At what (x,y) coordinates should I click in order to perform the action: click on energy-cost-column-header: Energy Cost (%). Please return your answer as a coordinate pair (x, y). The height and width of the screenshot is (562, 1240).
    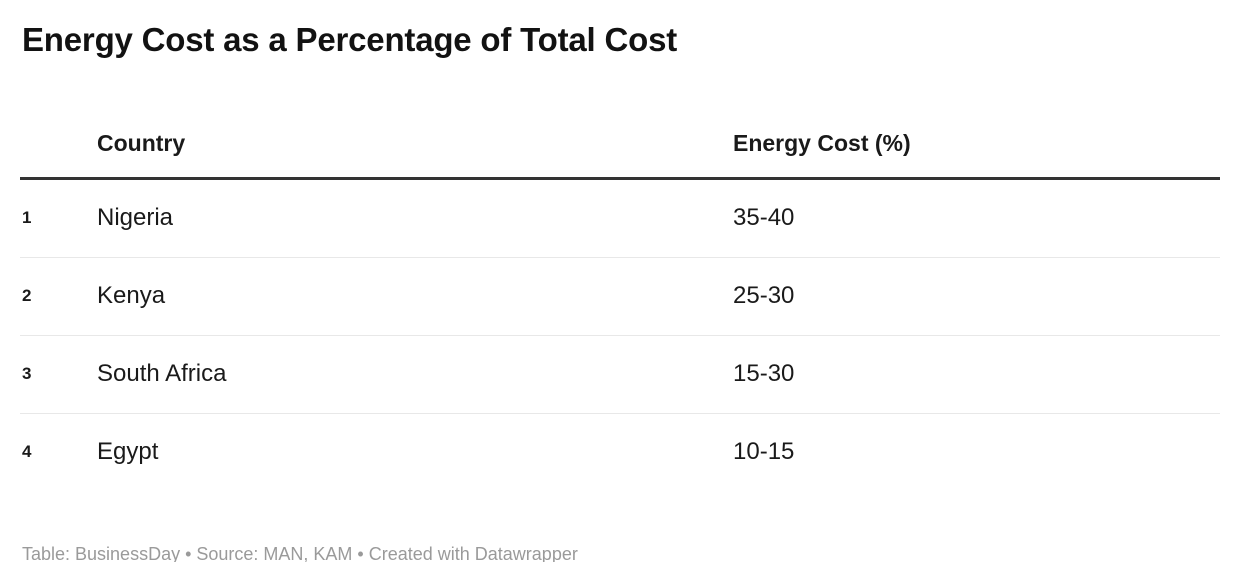
    Looking at the image, I should click on (976, 145).